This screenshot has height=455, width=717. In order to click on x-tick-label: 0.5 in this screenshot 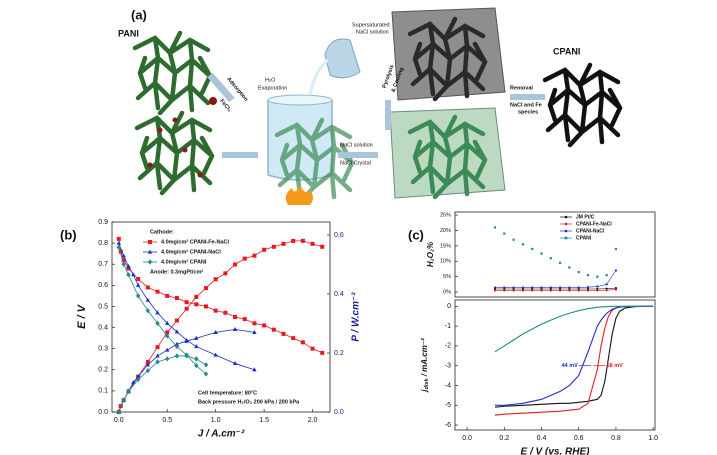, I will do `click(167, 420)`.